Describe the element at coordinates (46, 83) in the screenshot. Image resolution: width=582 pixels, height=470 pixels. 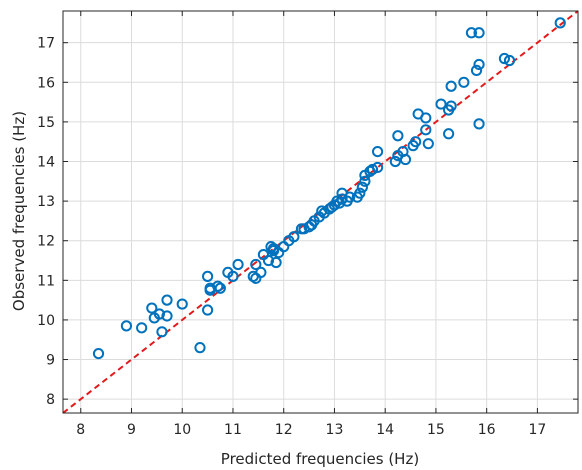
I see `y-tick-label: 16` at that location.